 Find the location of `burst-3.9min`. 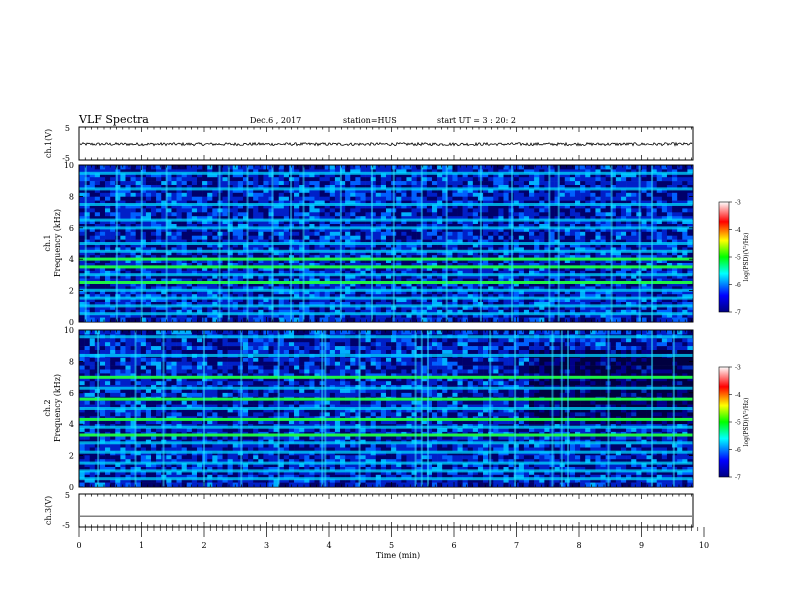

burst-3.9min is located at coordinates (322, 408).